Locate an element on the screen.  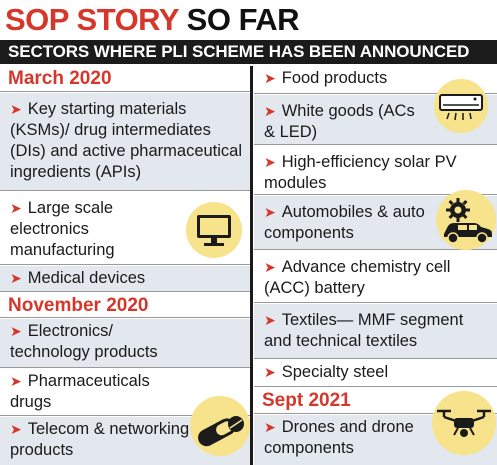
list-item: ➤ Pharmaceuticals drugs is located at coordinates (125, 392).